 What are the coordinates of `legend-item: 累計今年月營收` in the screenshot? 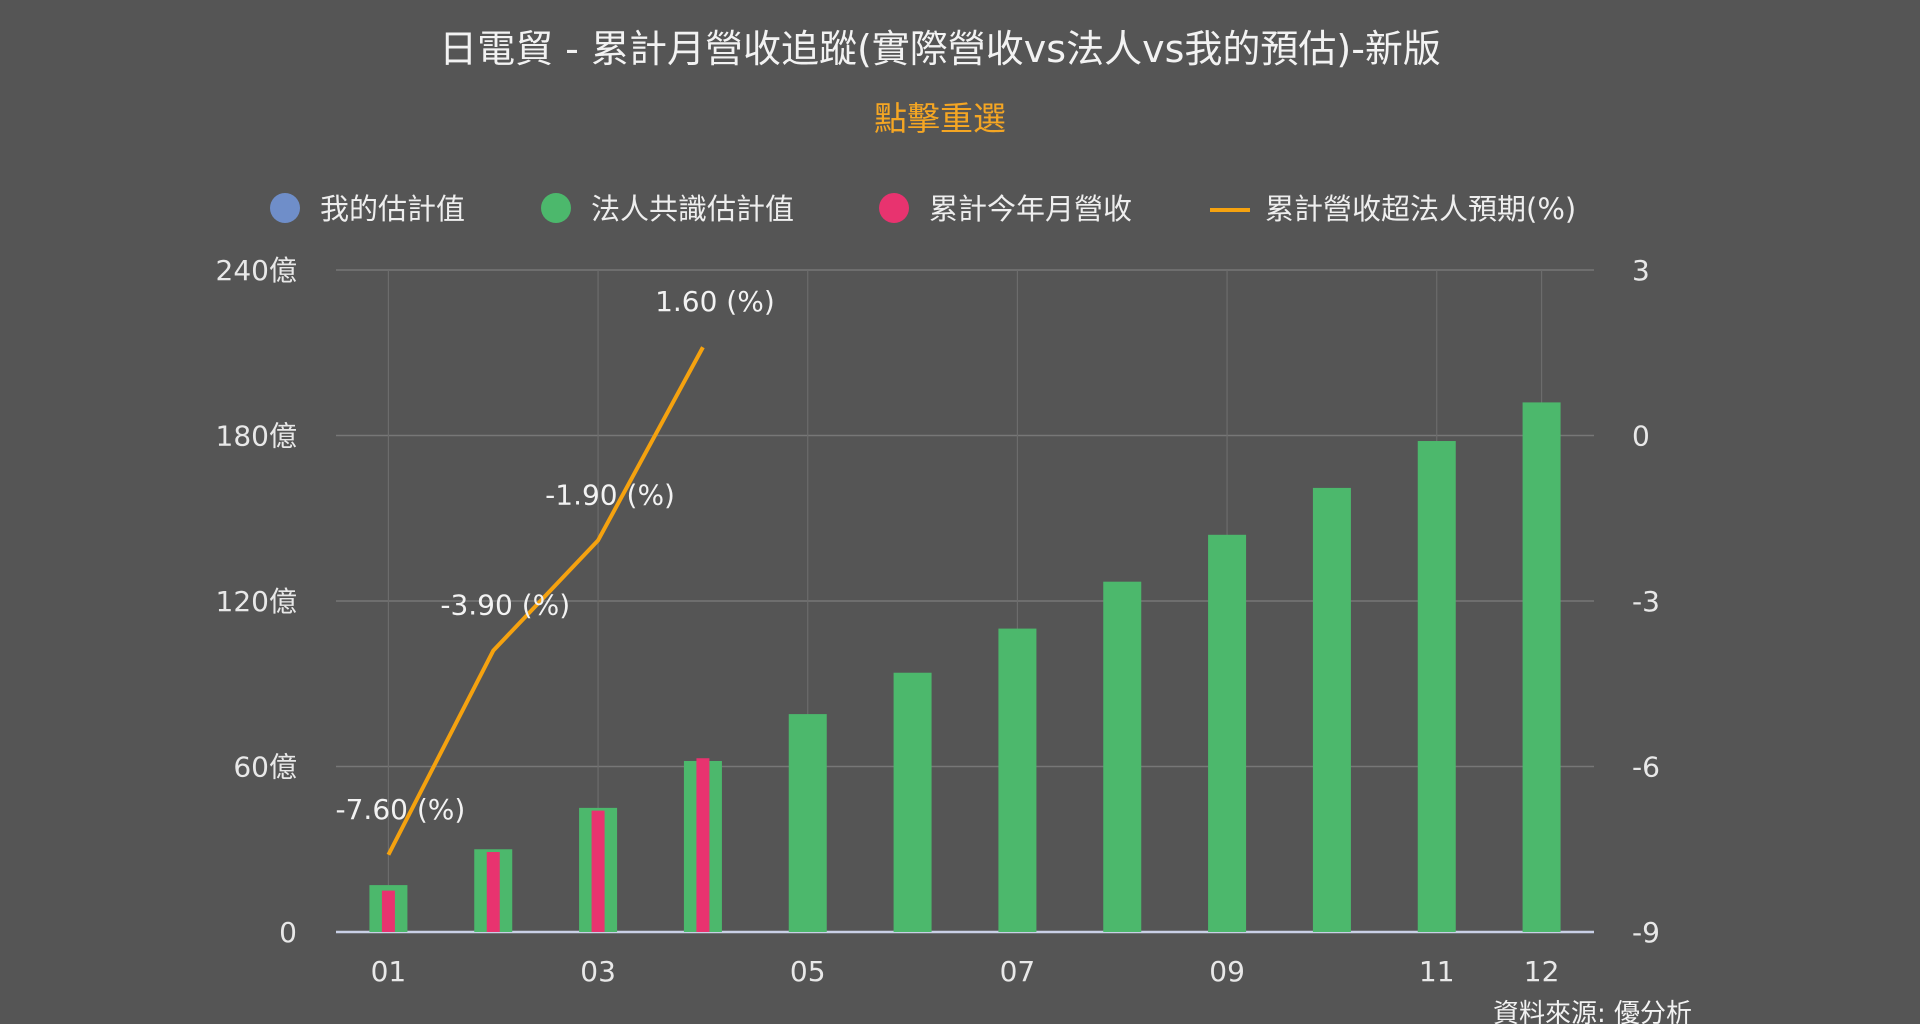 It's located at (1005, 209).